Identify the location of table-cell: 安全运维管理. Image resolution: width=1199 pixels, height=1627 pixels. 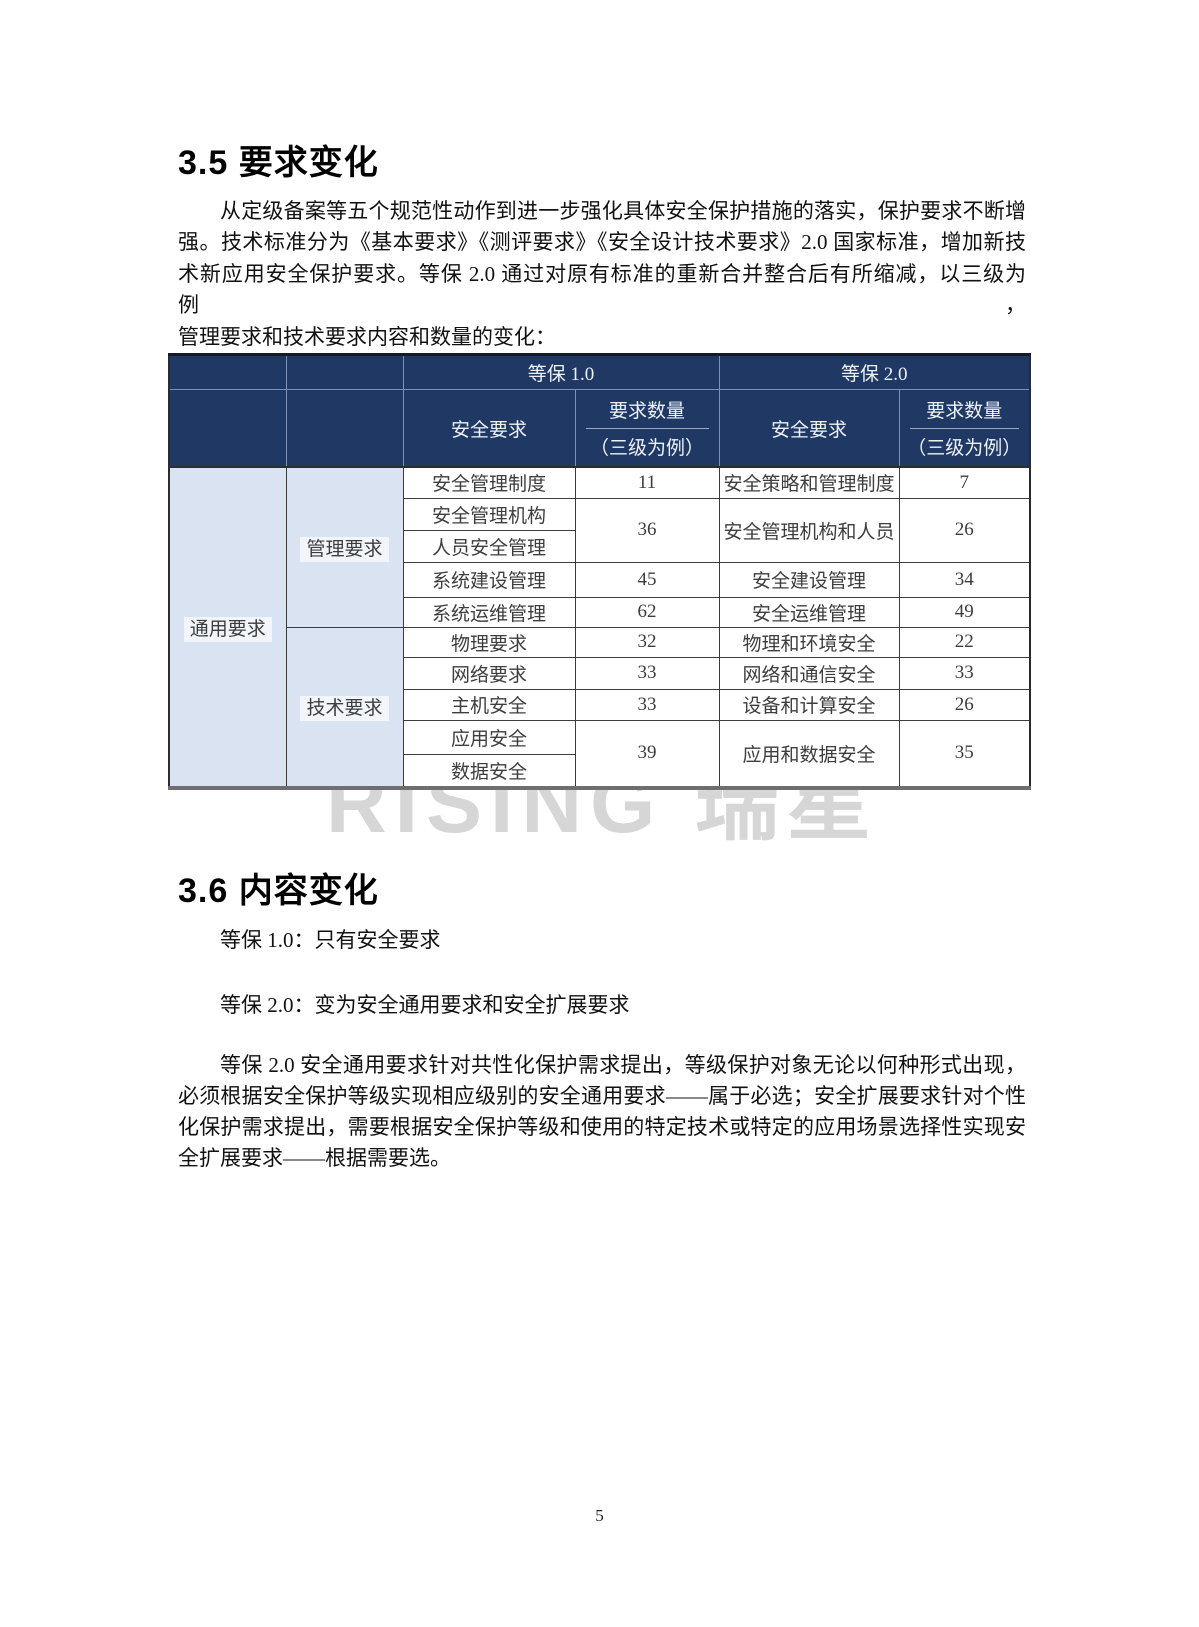
(809, 612).